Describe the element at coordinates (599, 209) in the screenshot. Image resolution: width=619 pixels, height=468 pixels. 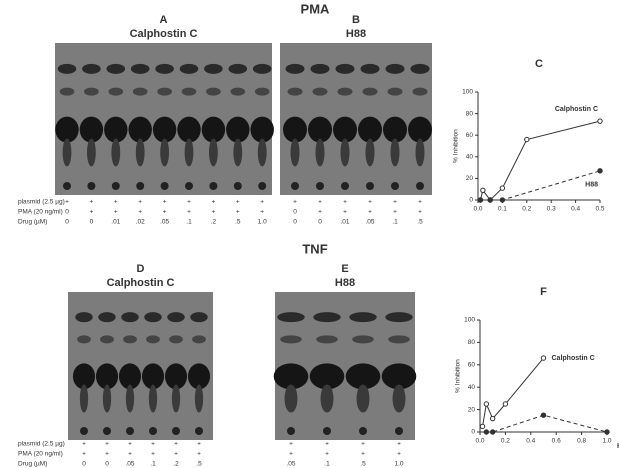
I see `x-tick-label: 0.5` at that location.